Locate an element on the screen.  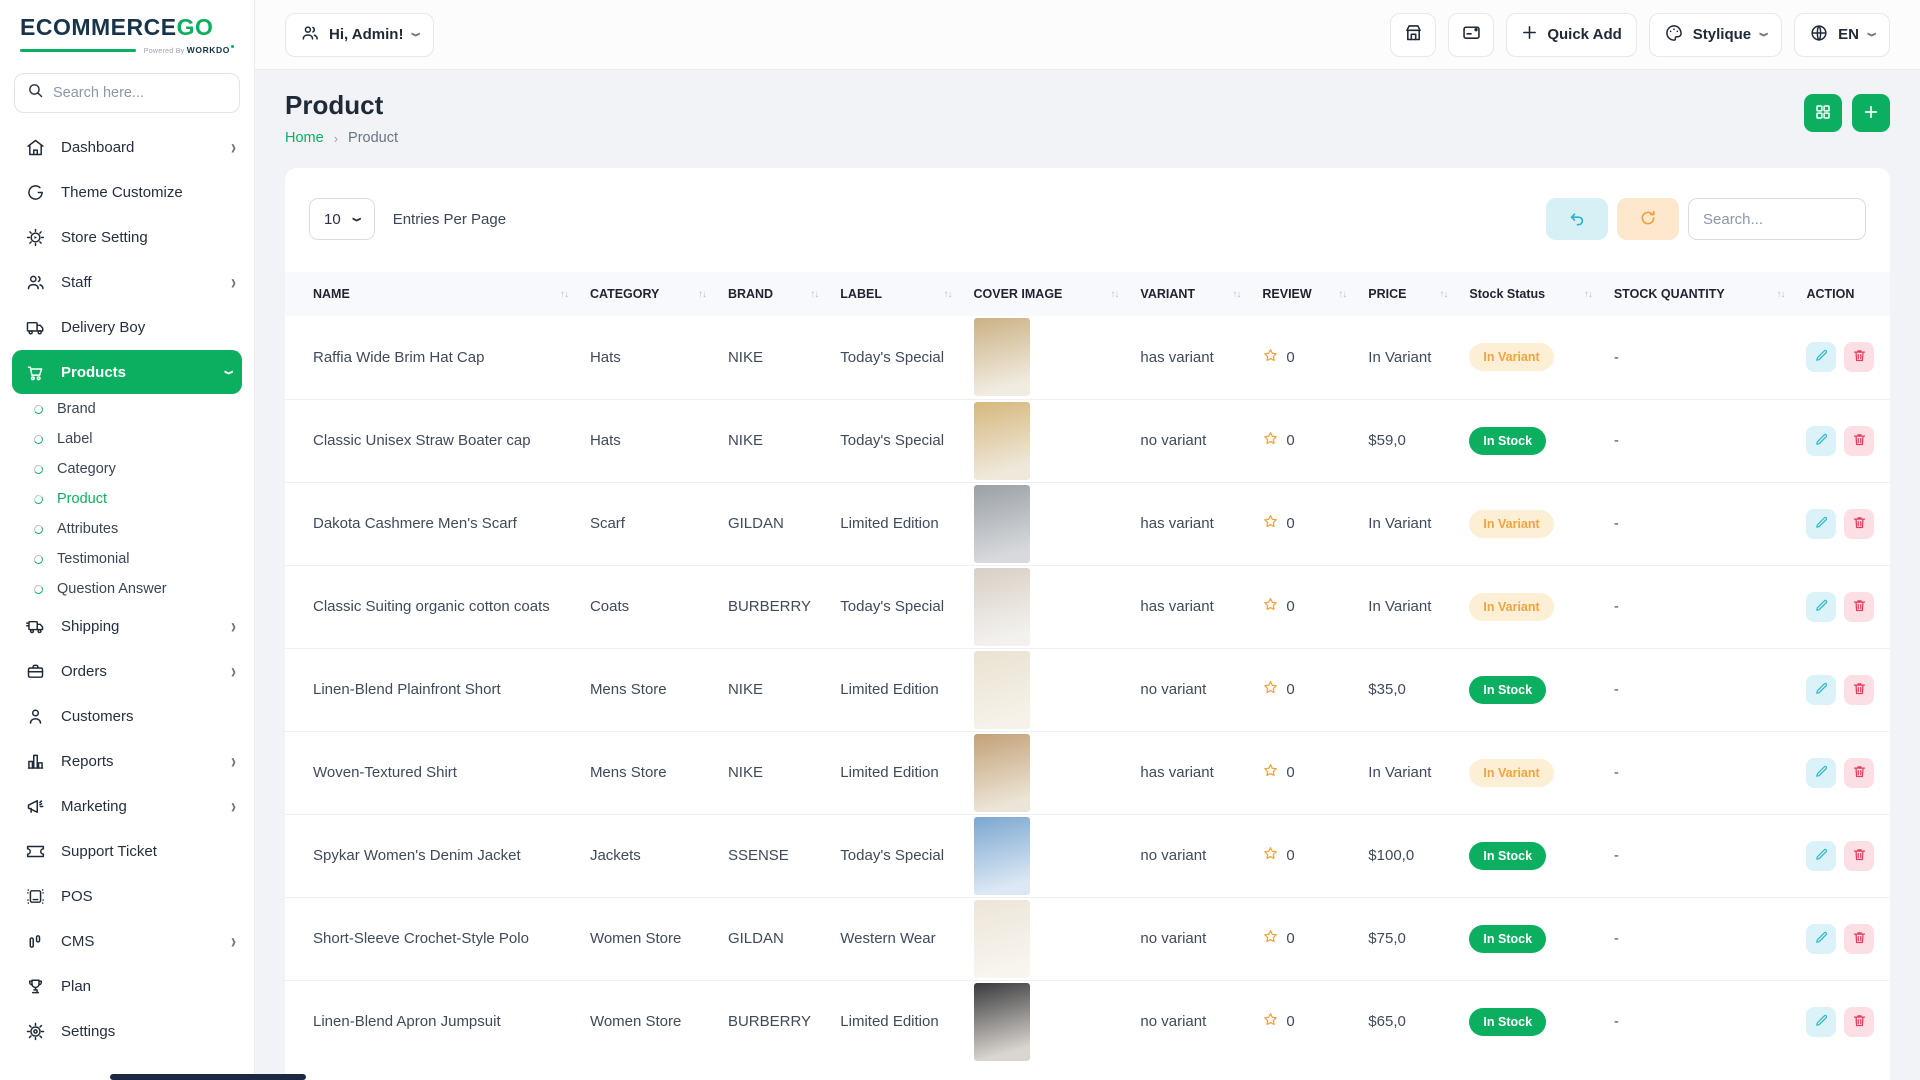
quick-add-button: Quick Add is located at coordinates (1571, 34).